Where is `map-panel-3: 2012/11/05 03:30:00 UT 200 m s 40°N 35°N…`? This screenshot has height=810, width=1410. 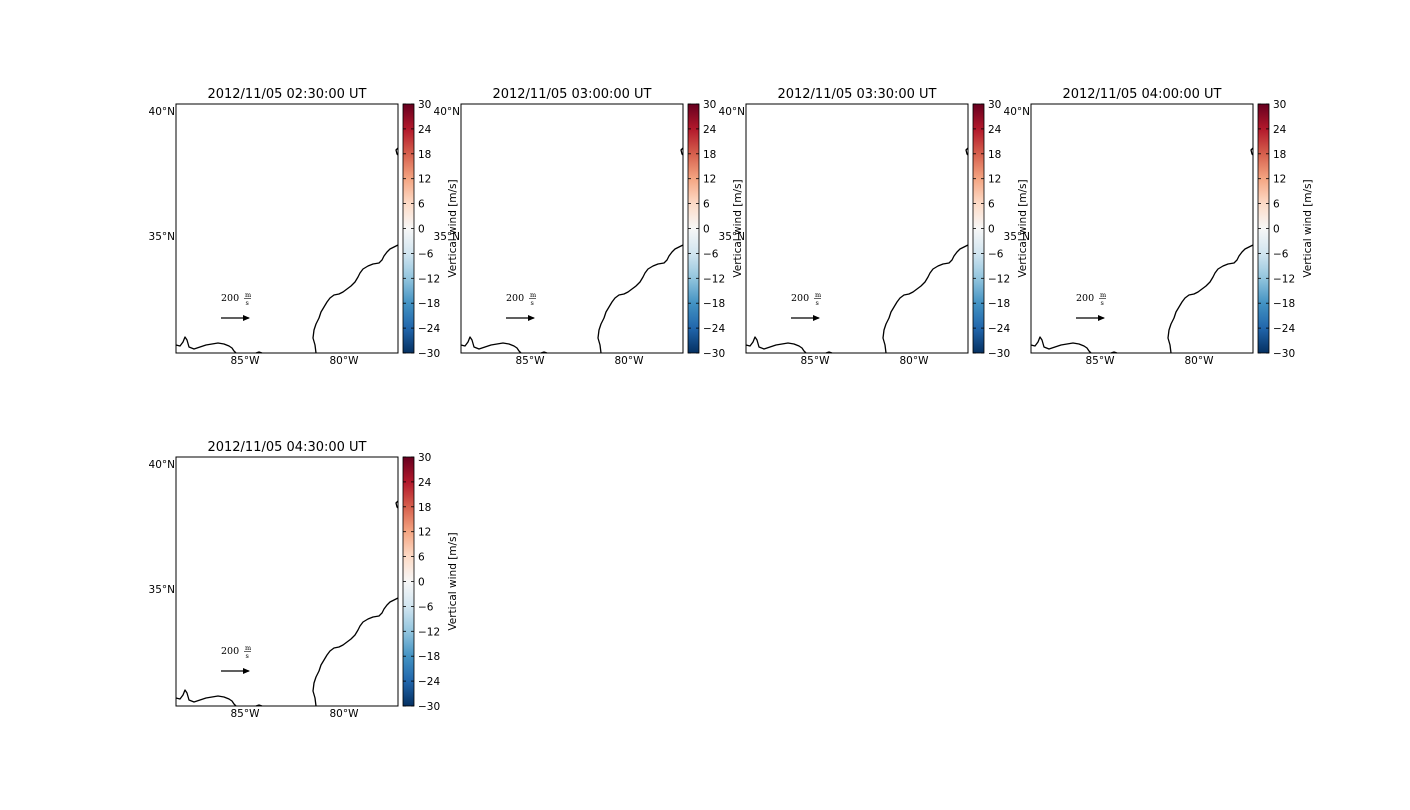 map-panel-3: 2012/11/05 03:30:00 UT 200 m s 40°N 35°N… is located at coordinates (844, 227).